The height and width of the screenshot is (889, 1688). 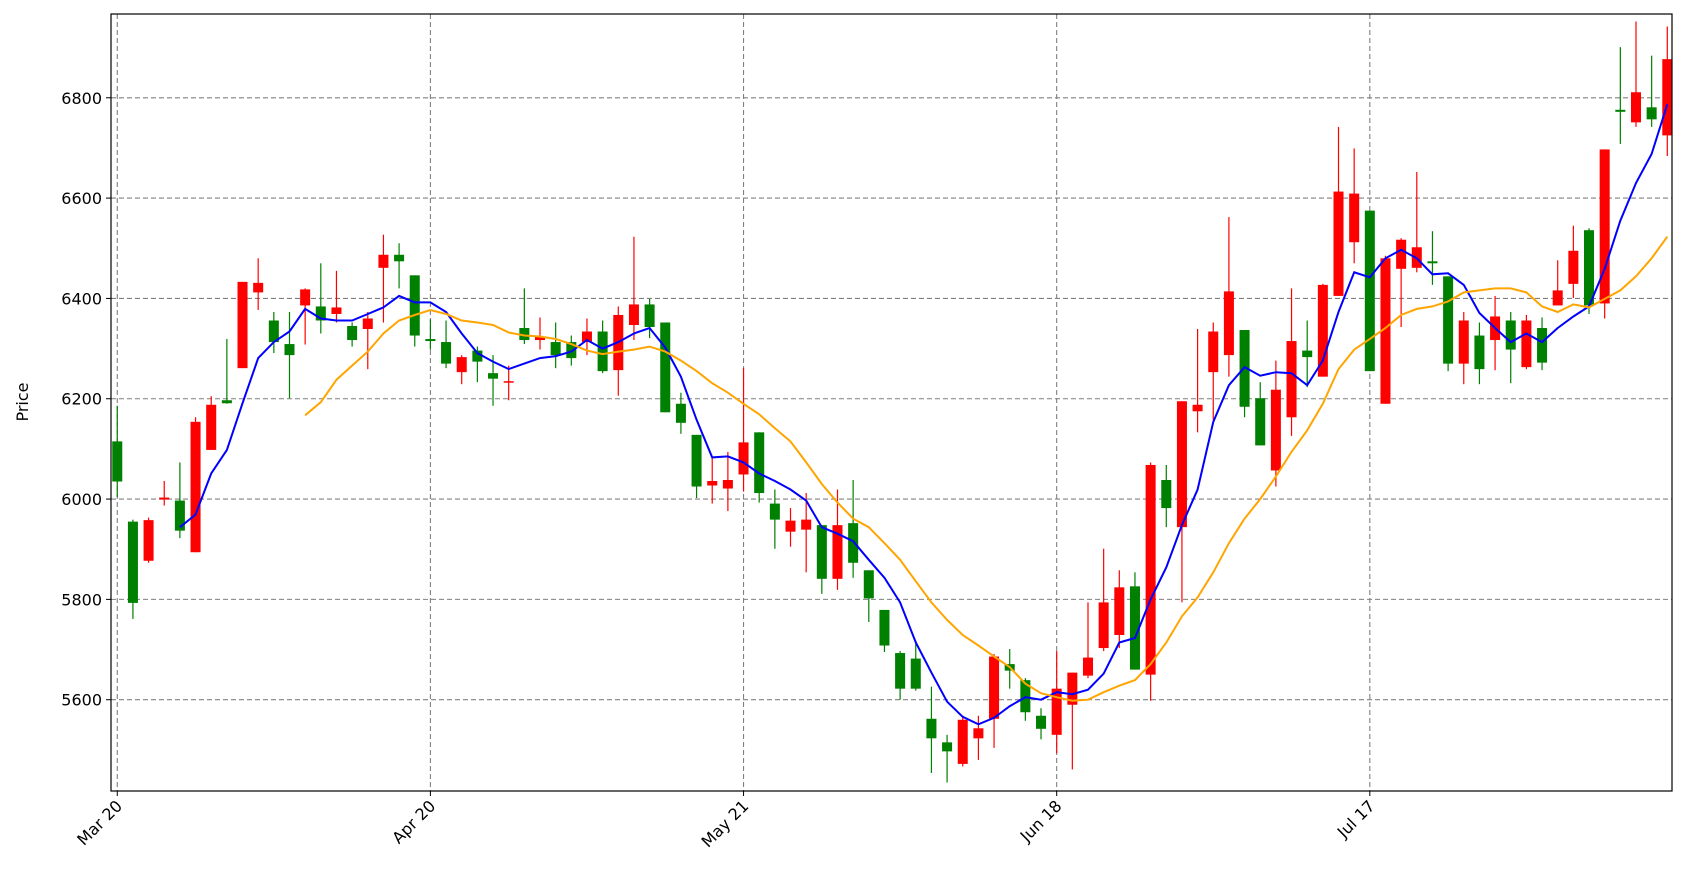 What do you see at coordinates (81, 599) in the screenshot?
I see `y-tick-label: 5800` at bounding box center [81, 599].